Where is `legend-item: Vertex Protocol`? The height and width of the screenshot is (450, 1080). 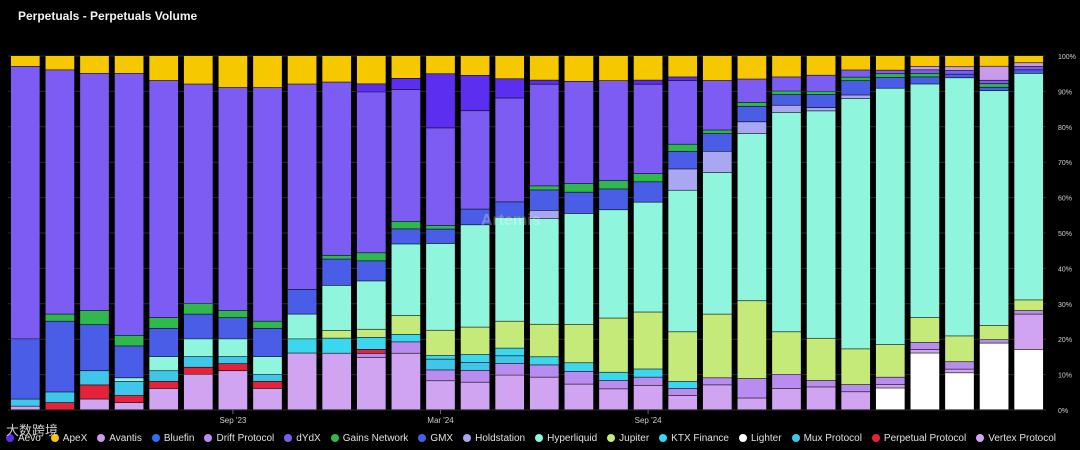
legend-item: Vertex Protocol is located at coordinates (1016, 438).